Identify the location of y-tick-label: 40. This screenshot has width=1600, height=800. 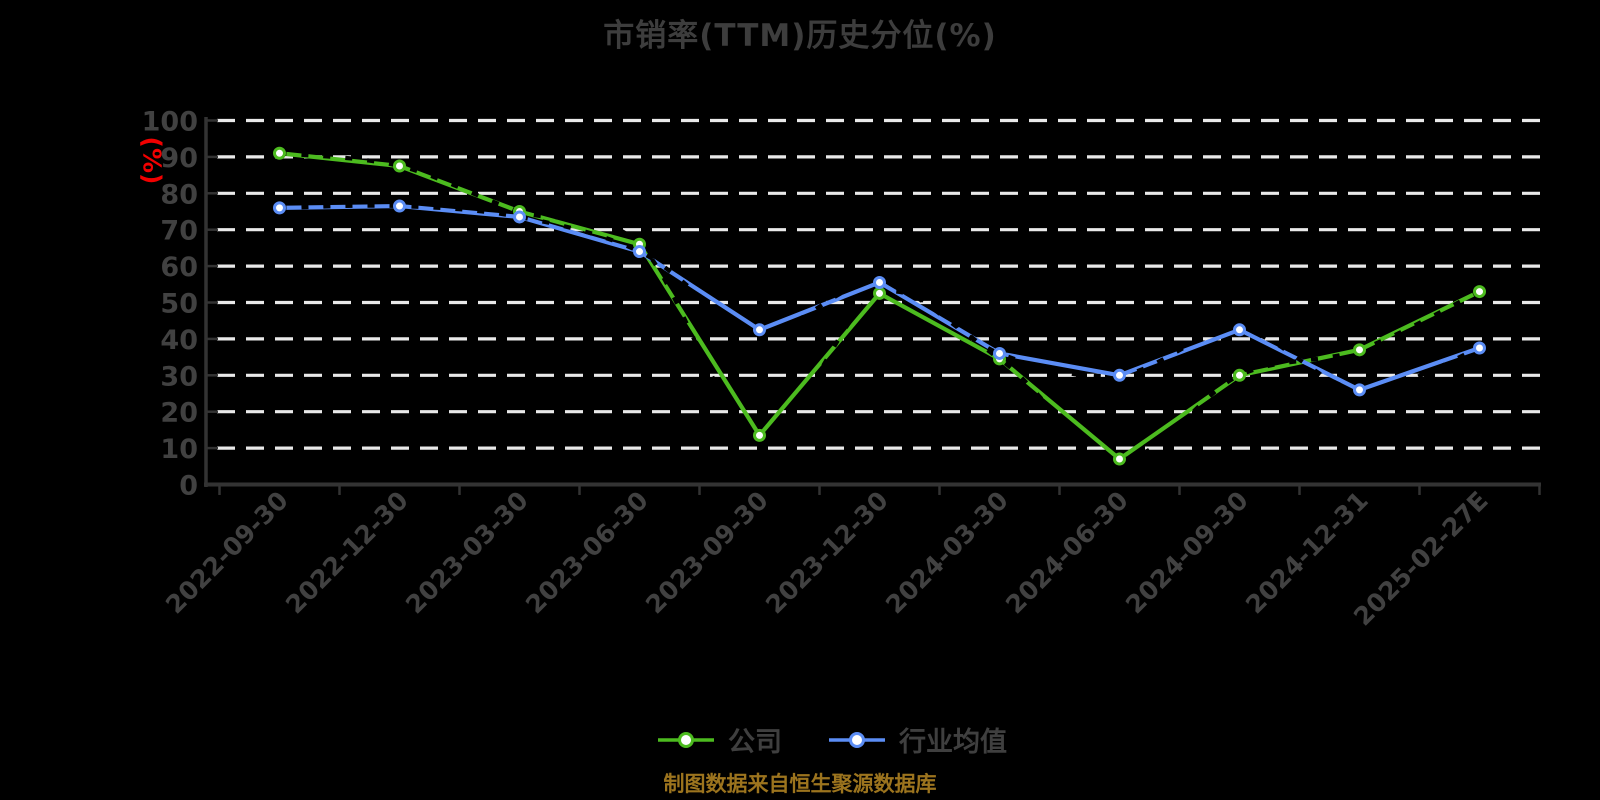
(179, 340).